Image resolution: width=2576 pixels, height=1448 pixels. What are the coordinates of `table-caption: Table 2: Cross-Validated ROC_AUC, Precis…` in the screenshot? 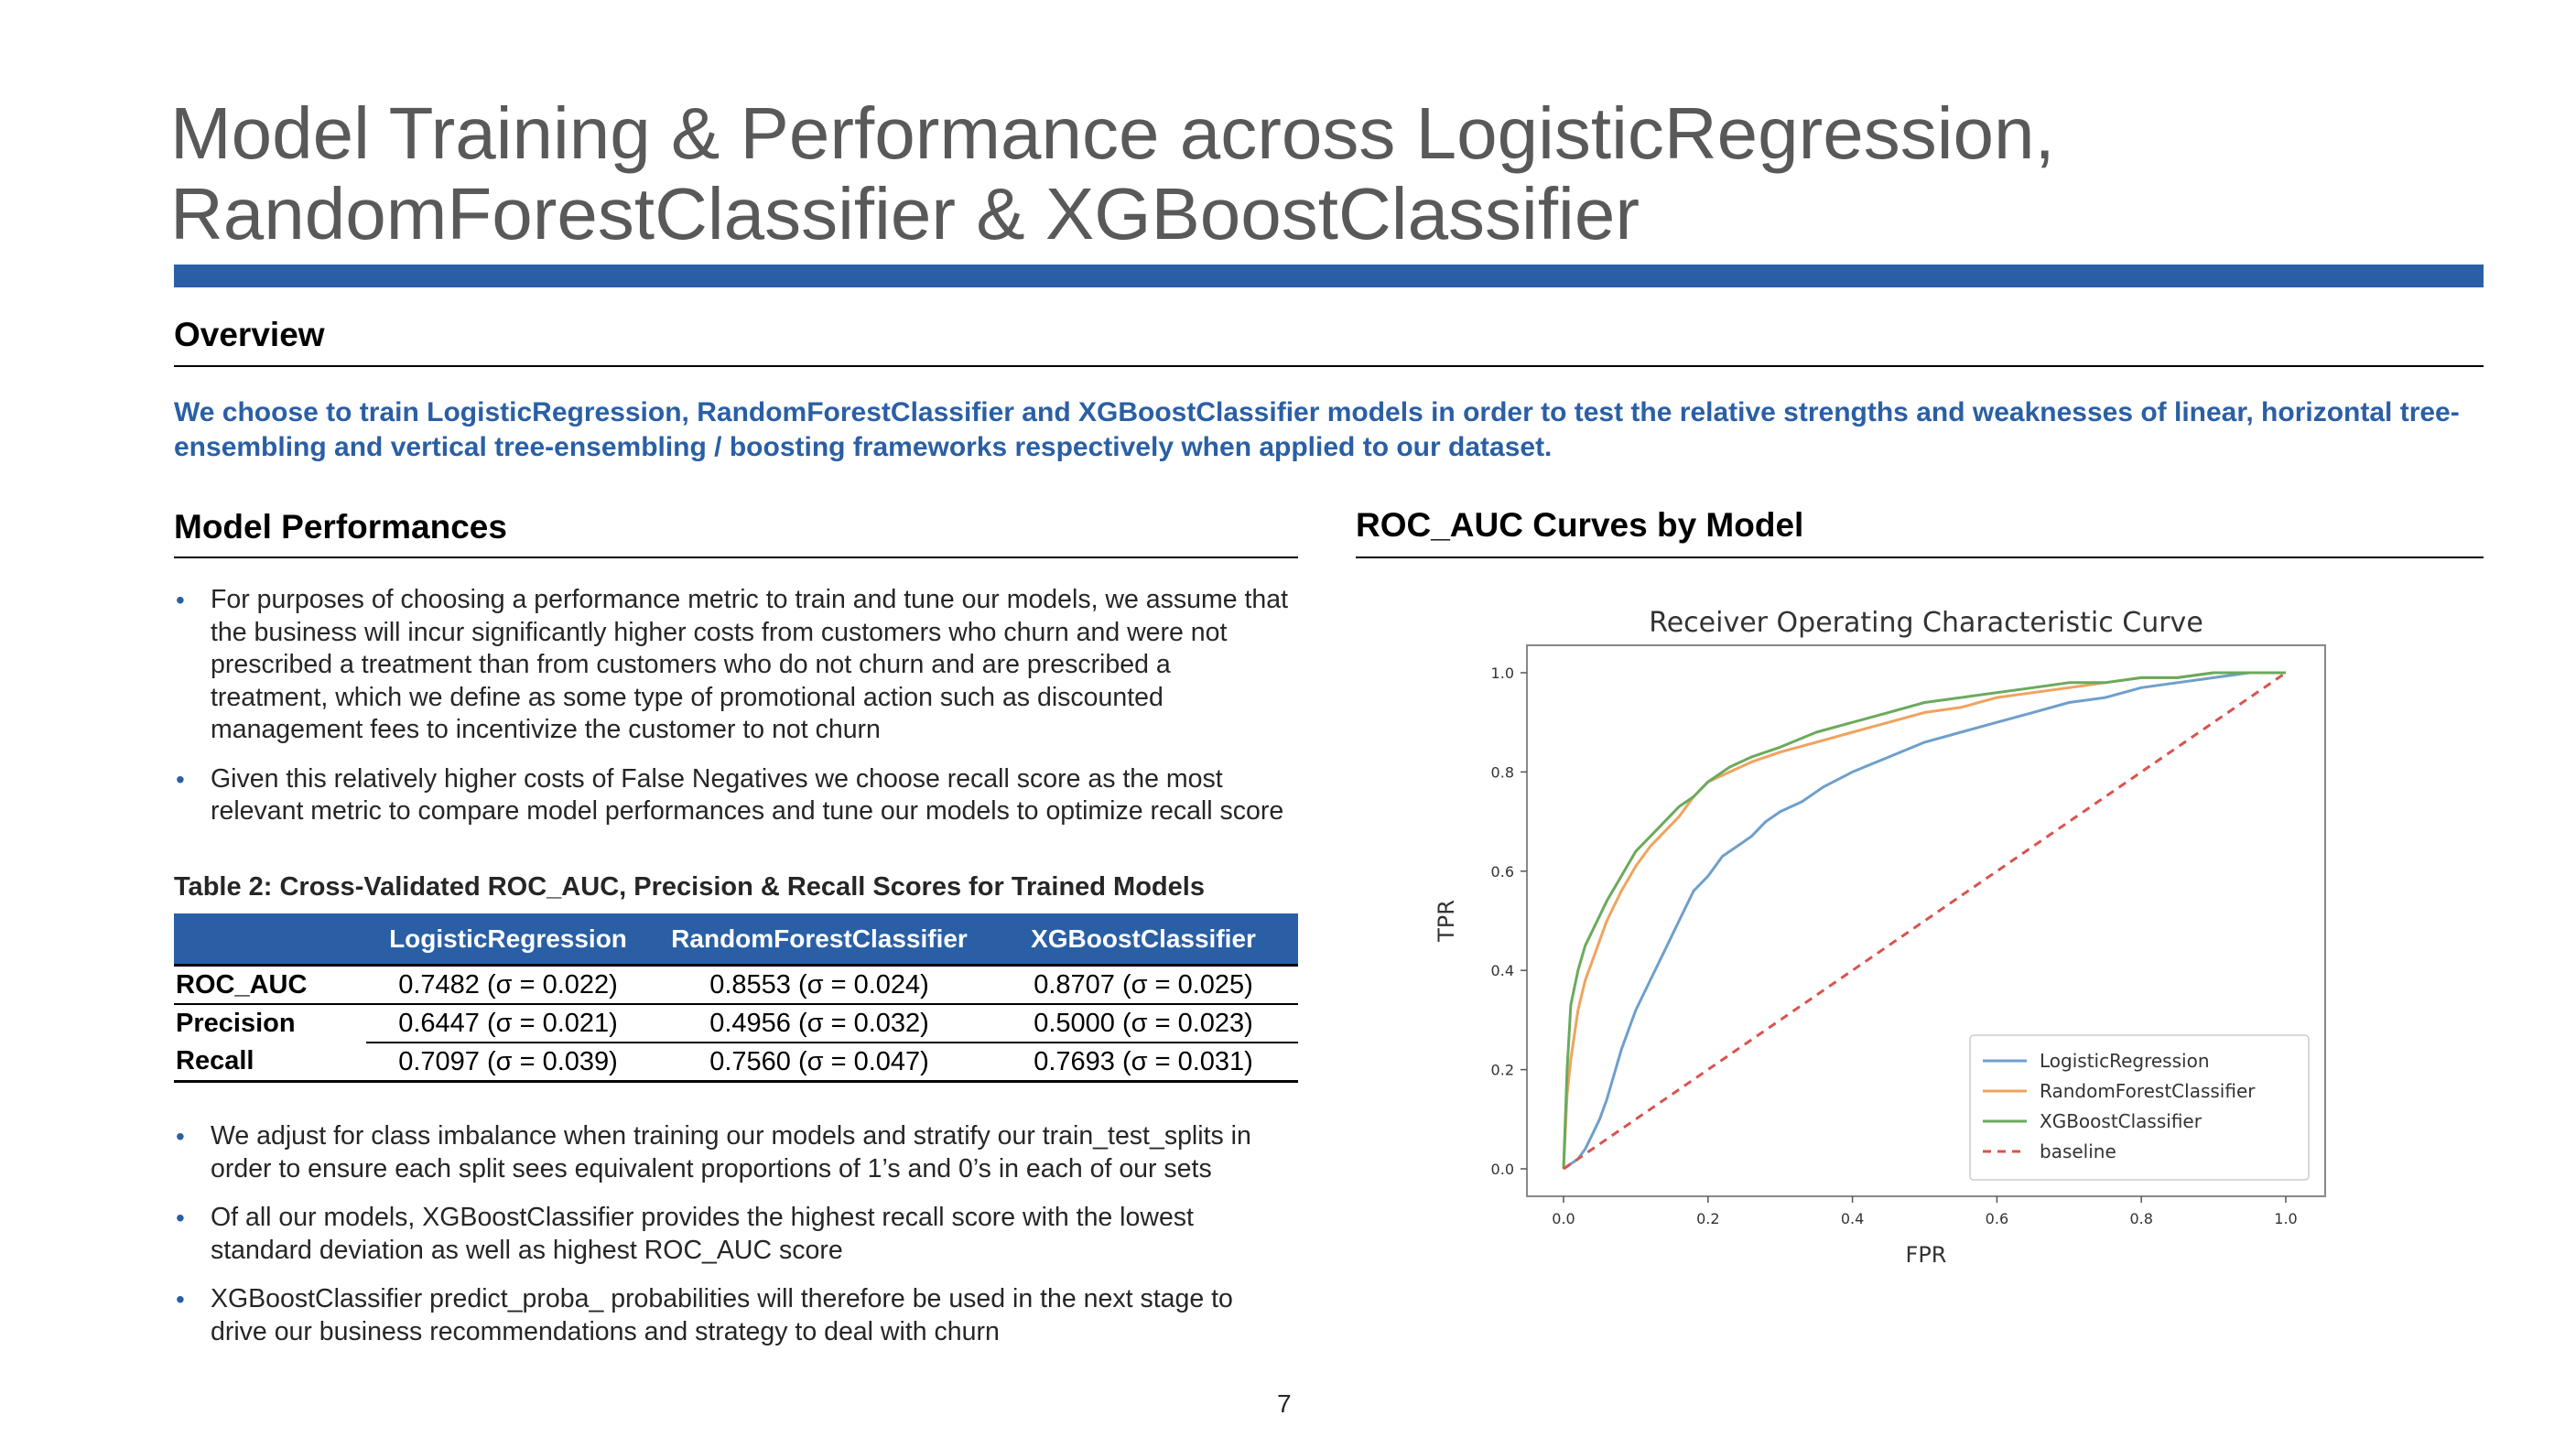 It's located at (690, 887).